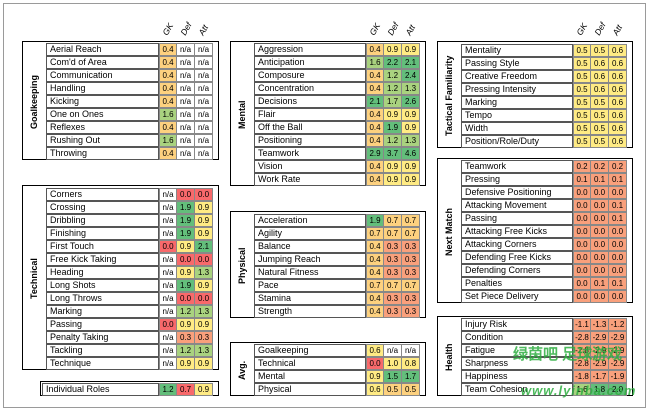  Describe the element at coordinates (132, 101) in the screenshot. I see `stat-row: Kicking 0.4 n/a n/a` at that location.